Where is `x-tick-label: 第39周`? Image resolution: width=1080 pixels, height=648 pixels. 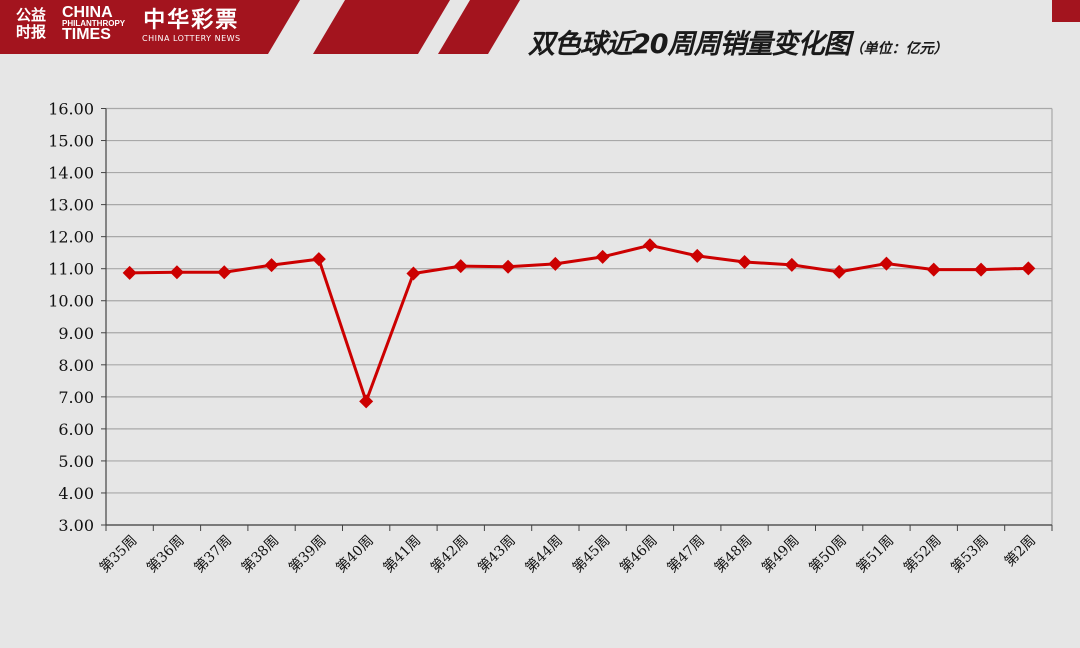 x-tick-label: 第39周 is located at coordinates (307, 554).